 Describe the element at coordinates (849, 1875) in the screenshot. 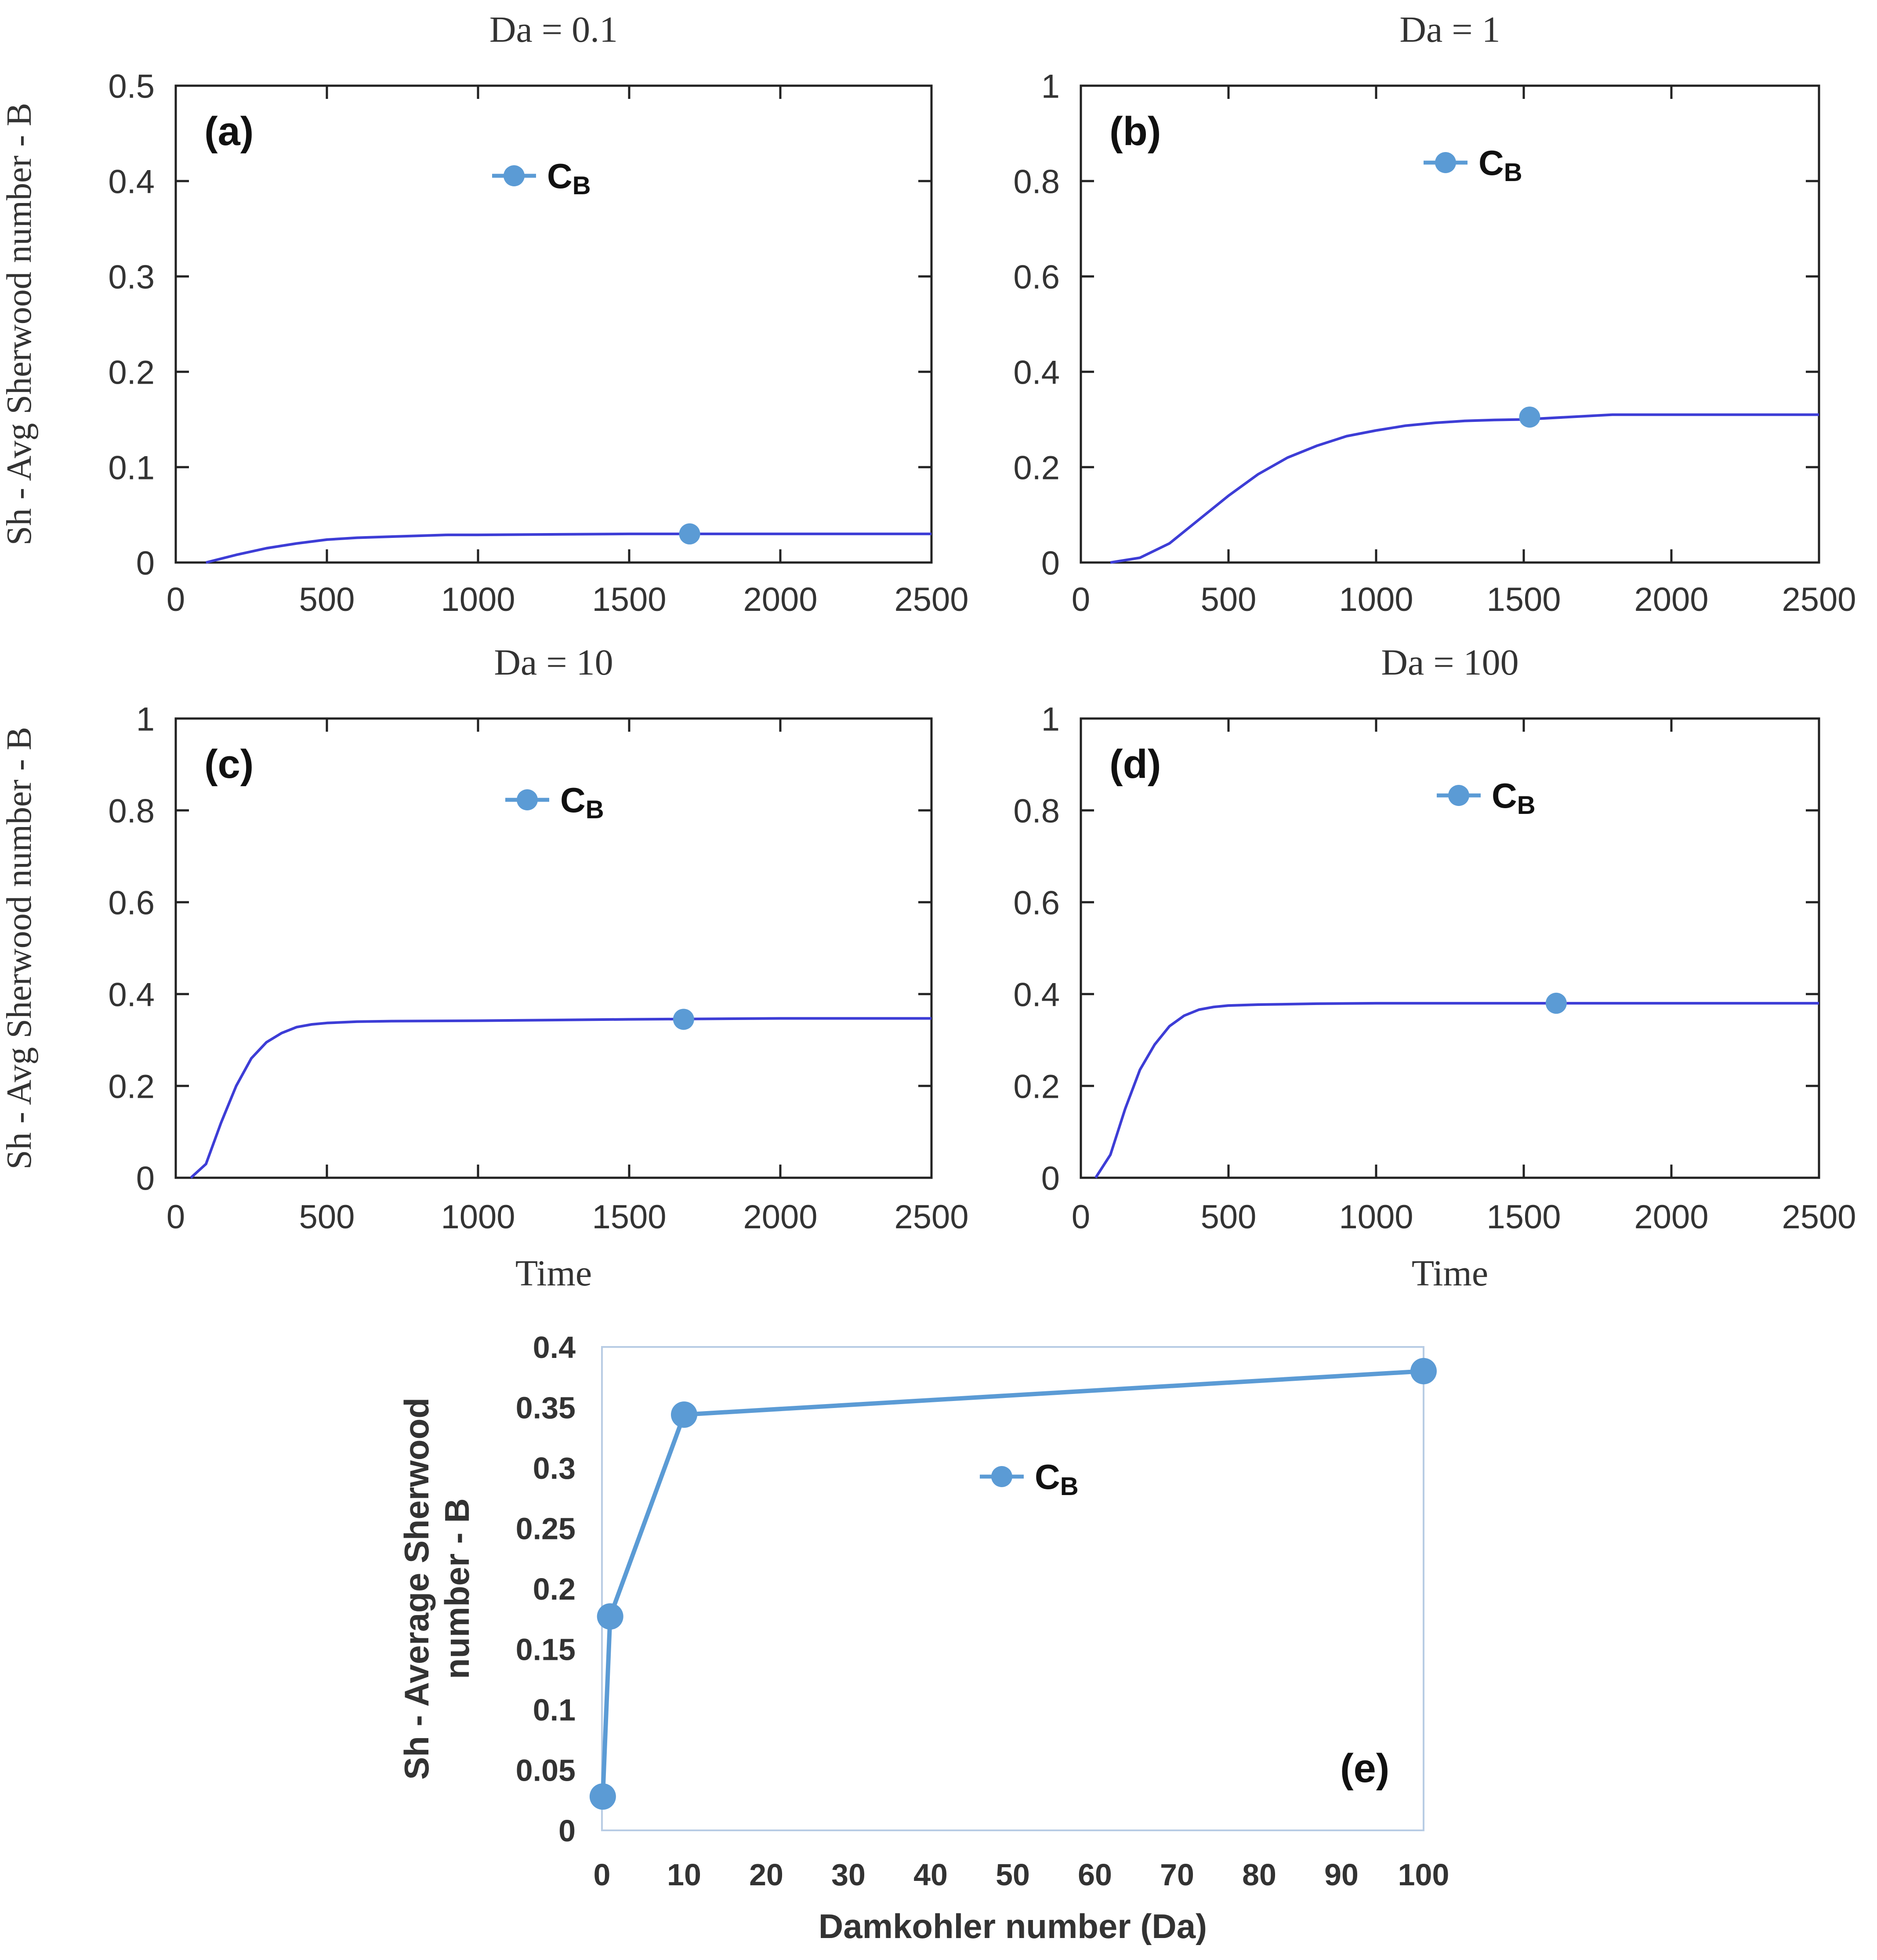

I see `x-tick-label: 30` at that location.